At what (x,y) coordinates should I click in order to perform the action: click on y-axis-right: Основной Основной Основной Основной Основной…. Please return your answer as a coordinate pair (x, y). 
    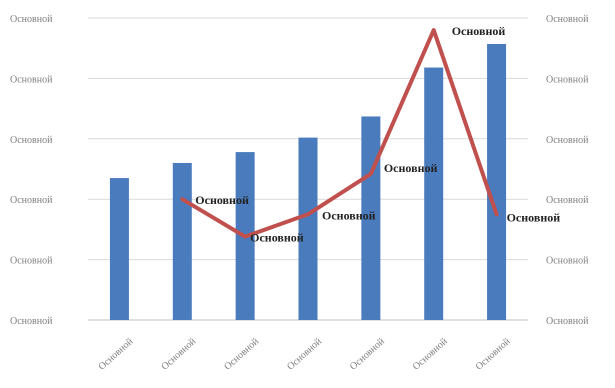
    Looking at the image, I should click on (567, 170).